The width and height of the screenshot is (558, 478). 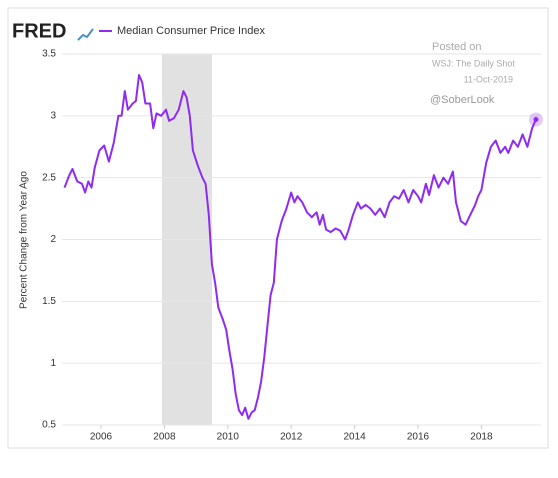 What do you see at coordinates (49, 301) in the screenshot?
I see `y-tick-label: 1.5` at bounding box center [49, 301].